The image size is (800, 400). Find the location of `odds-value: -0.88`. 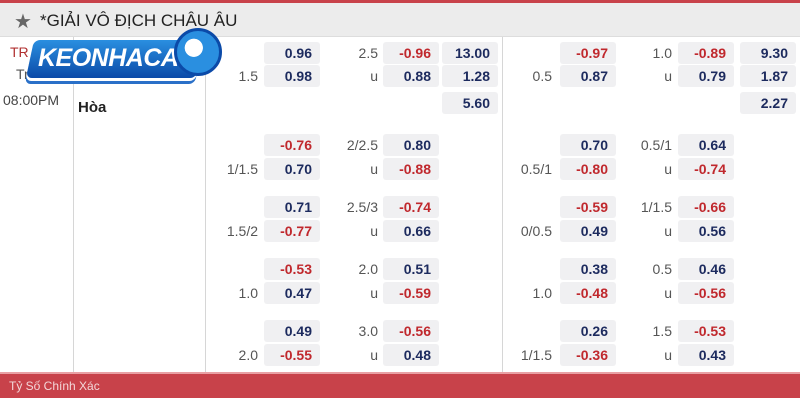

odds-value: -0.88 is located at coordinates (411, 169).